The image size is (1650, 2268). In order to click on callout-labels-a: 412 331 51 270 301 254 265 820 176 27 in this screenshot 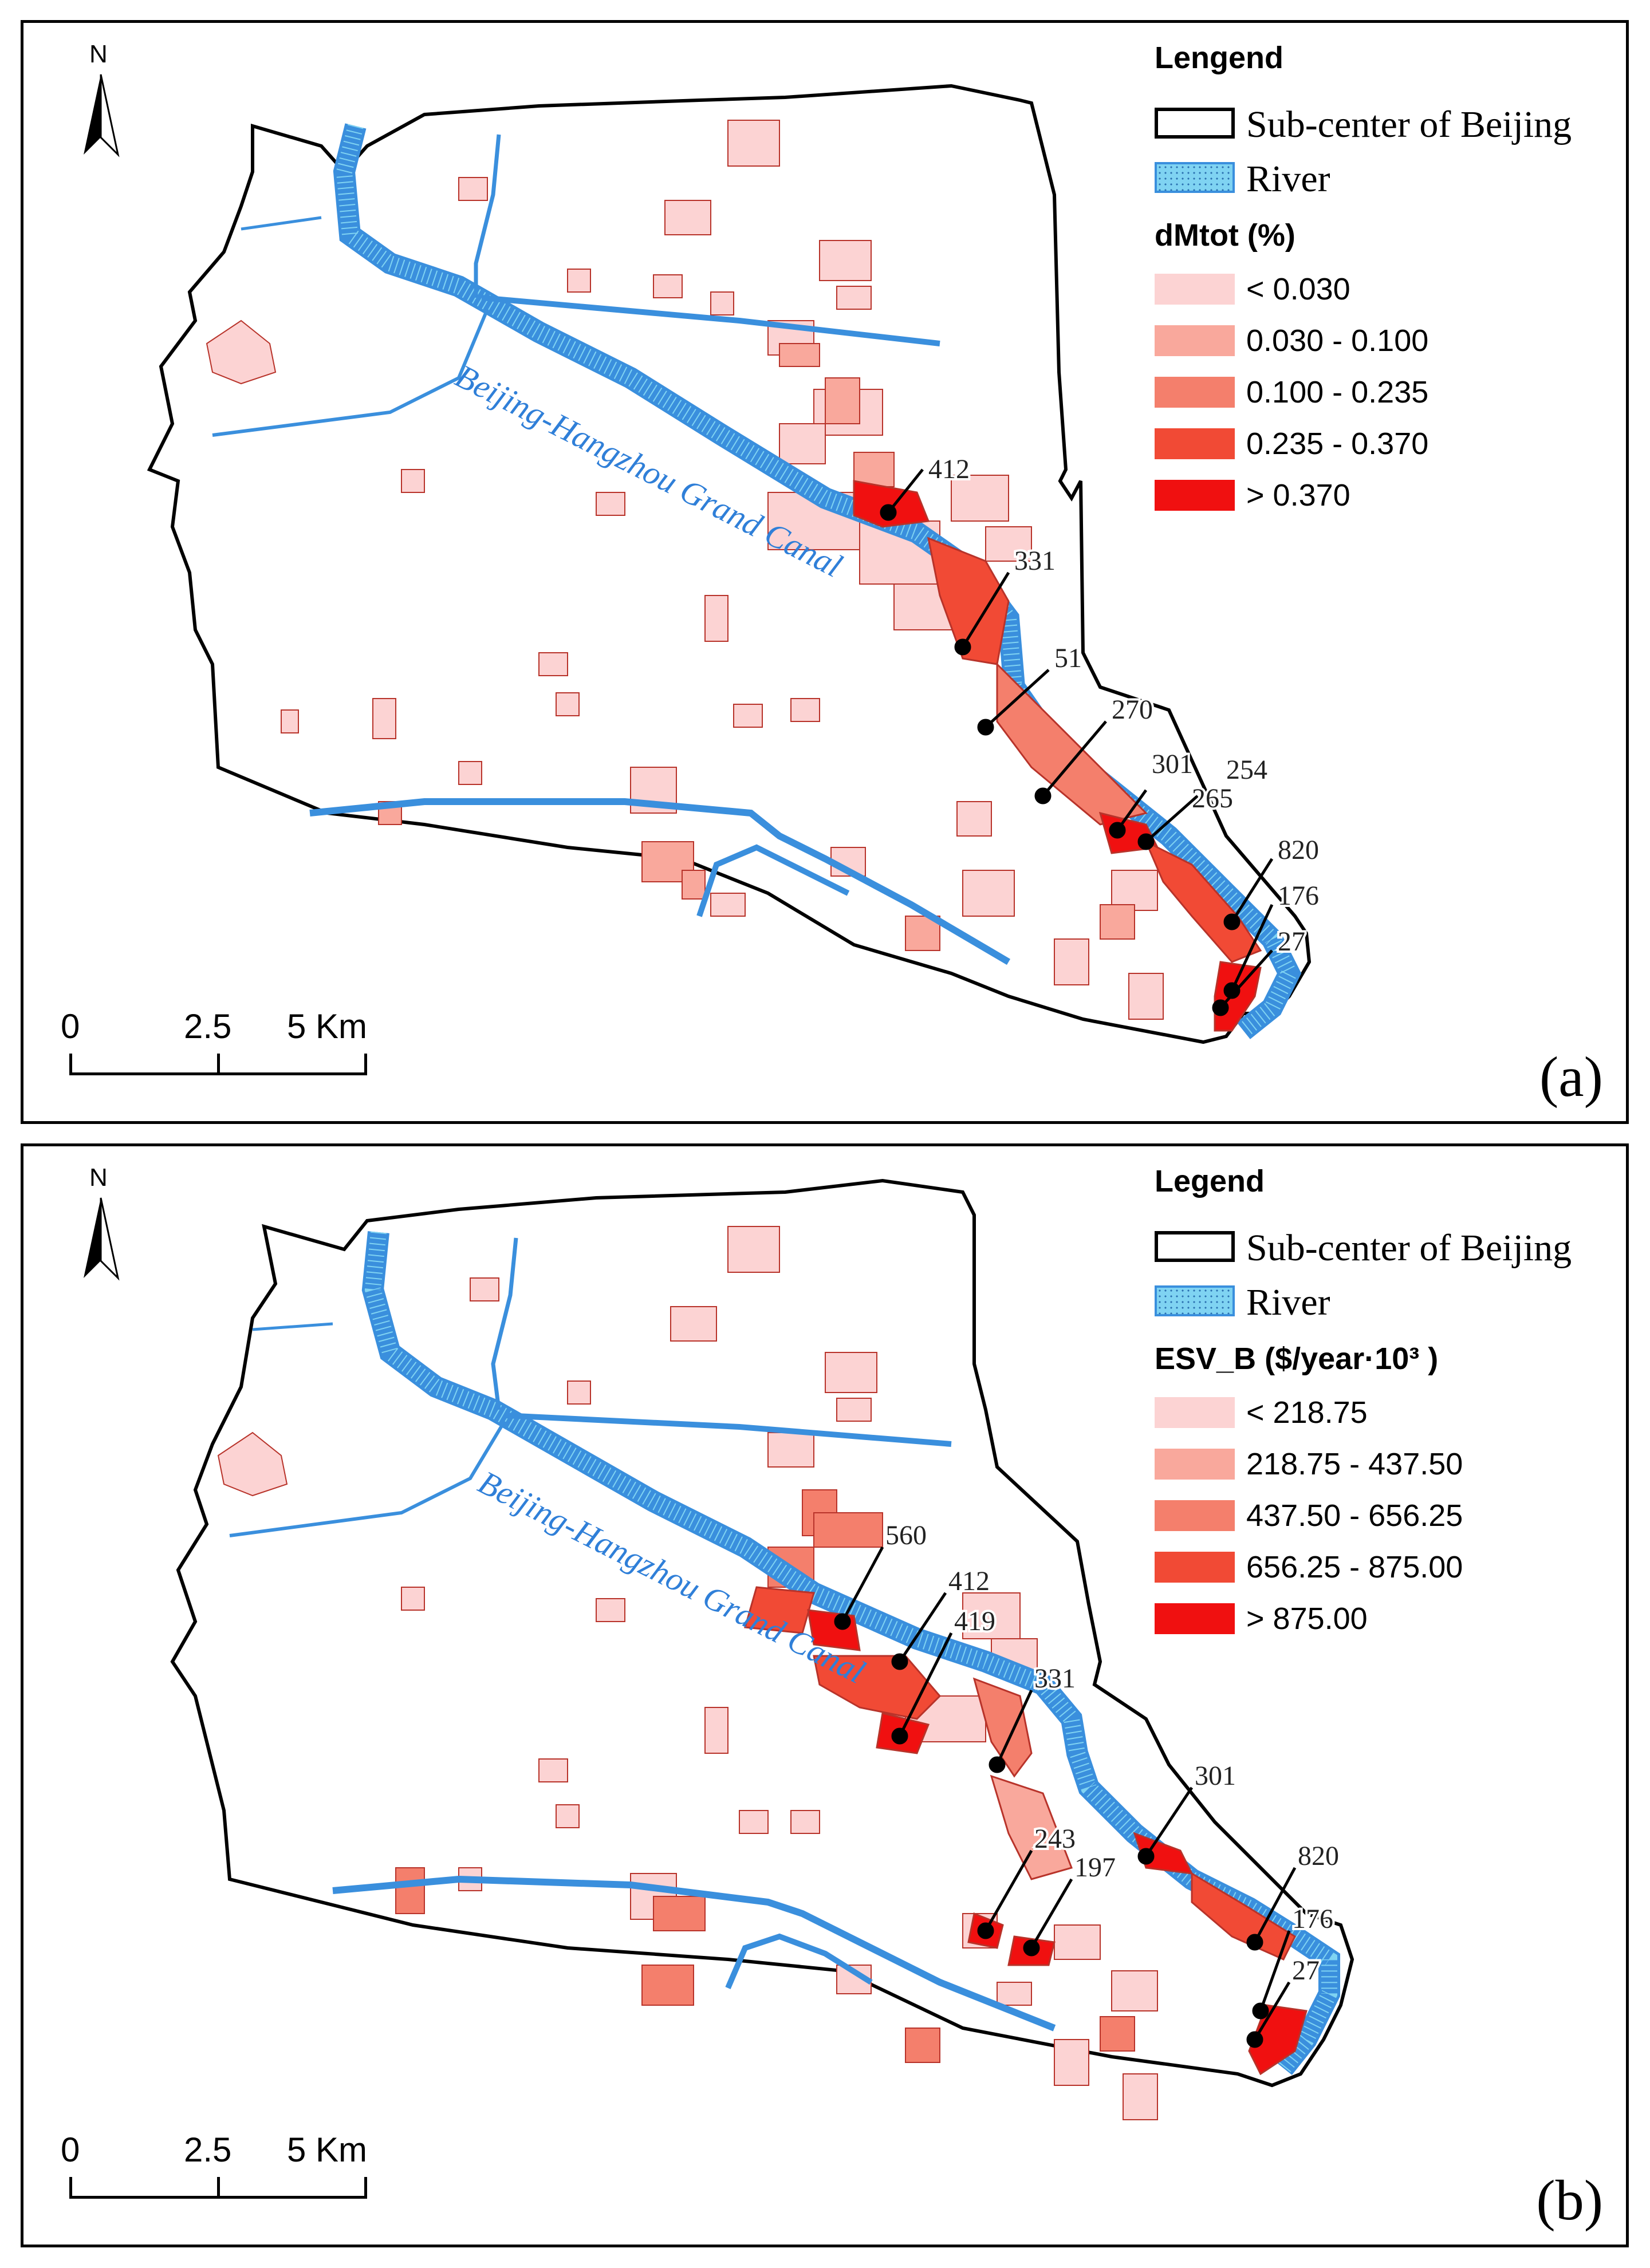, I will do `click(1124, 705)`.